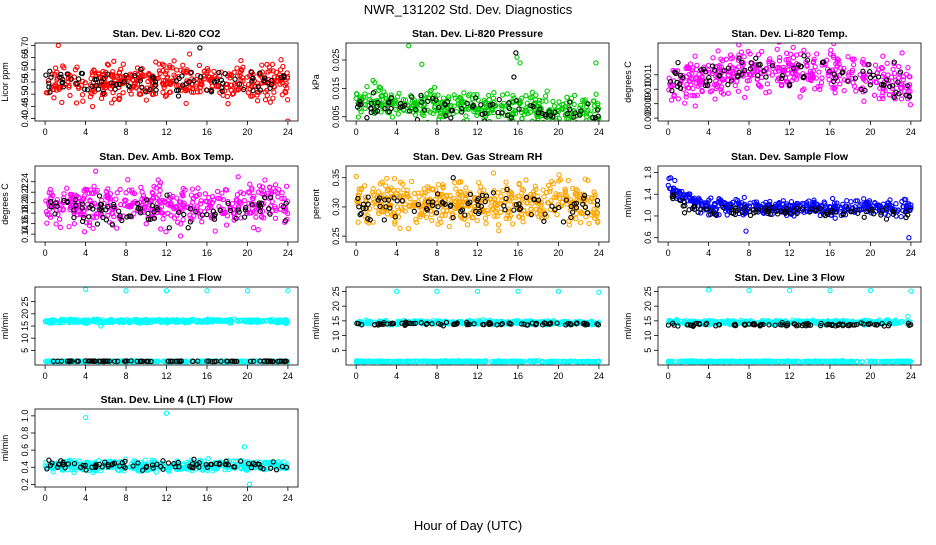  What do you see at coordinates (789, 278) in the screenshot?
I see `panel-title: Stan. Dev. Line 3 Flow` at bounding box center [789, 278].